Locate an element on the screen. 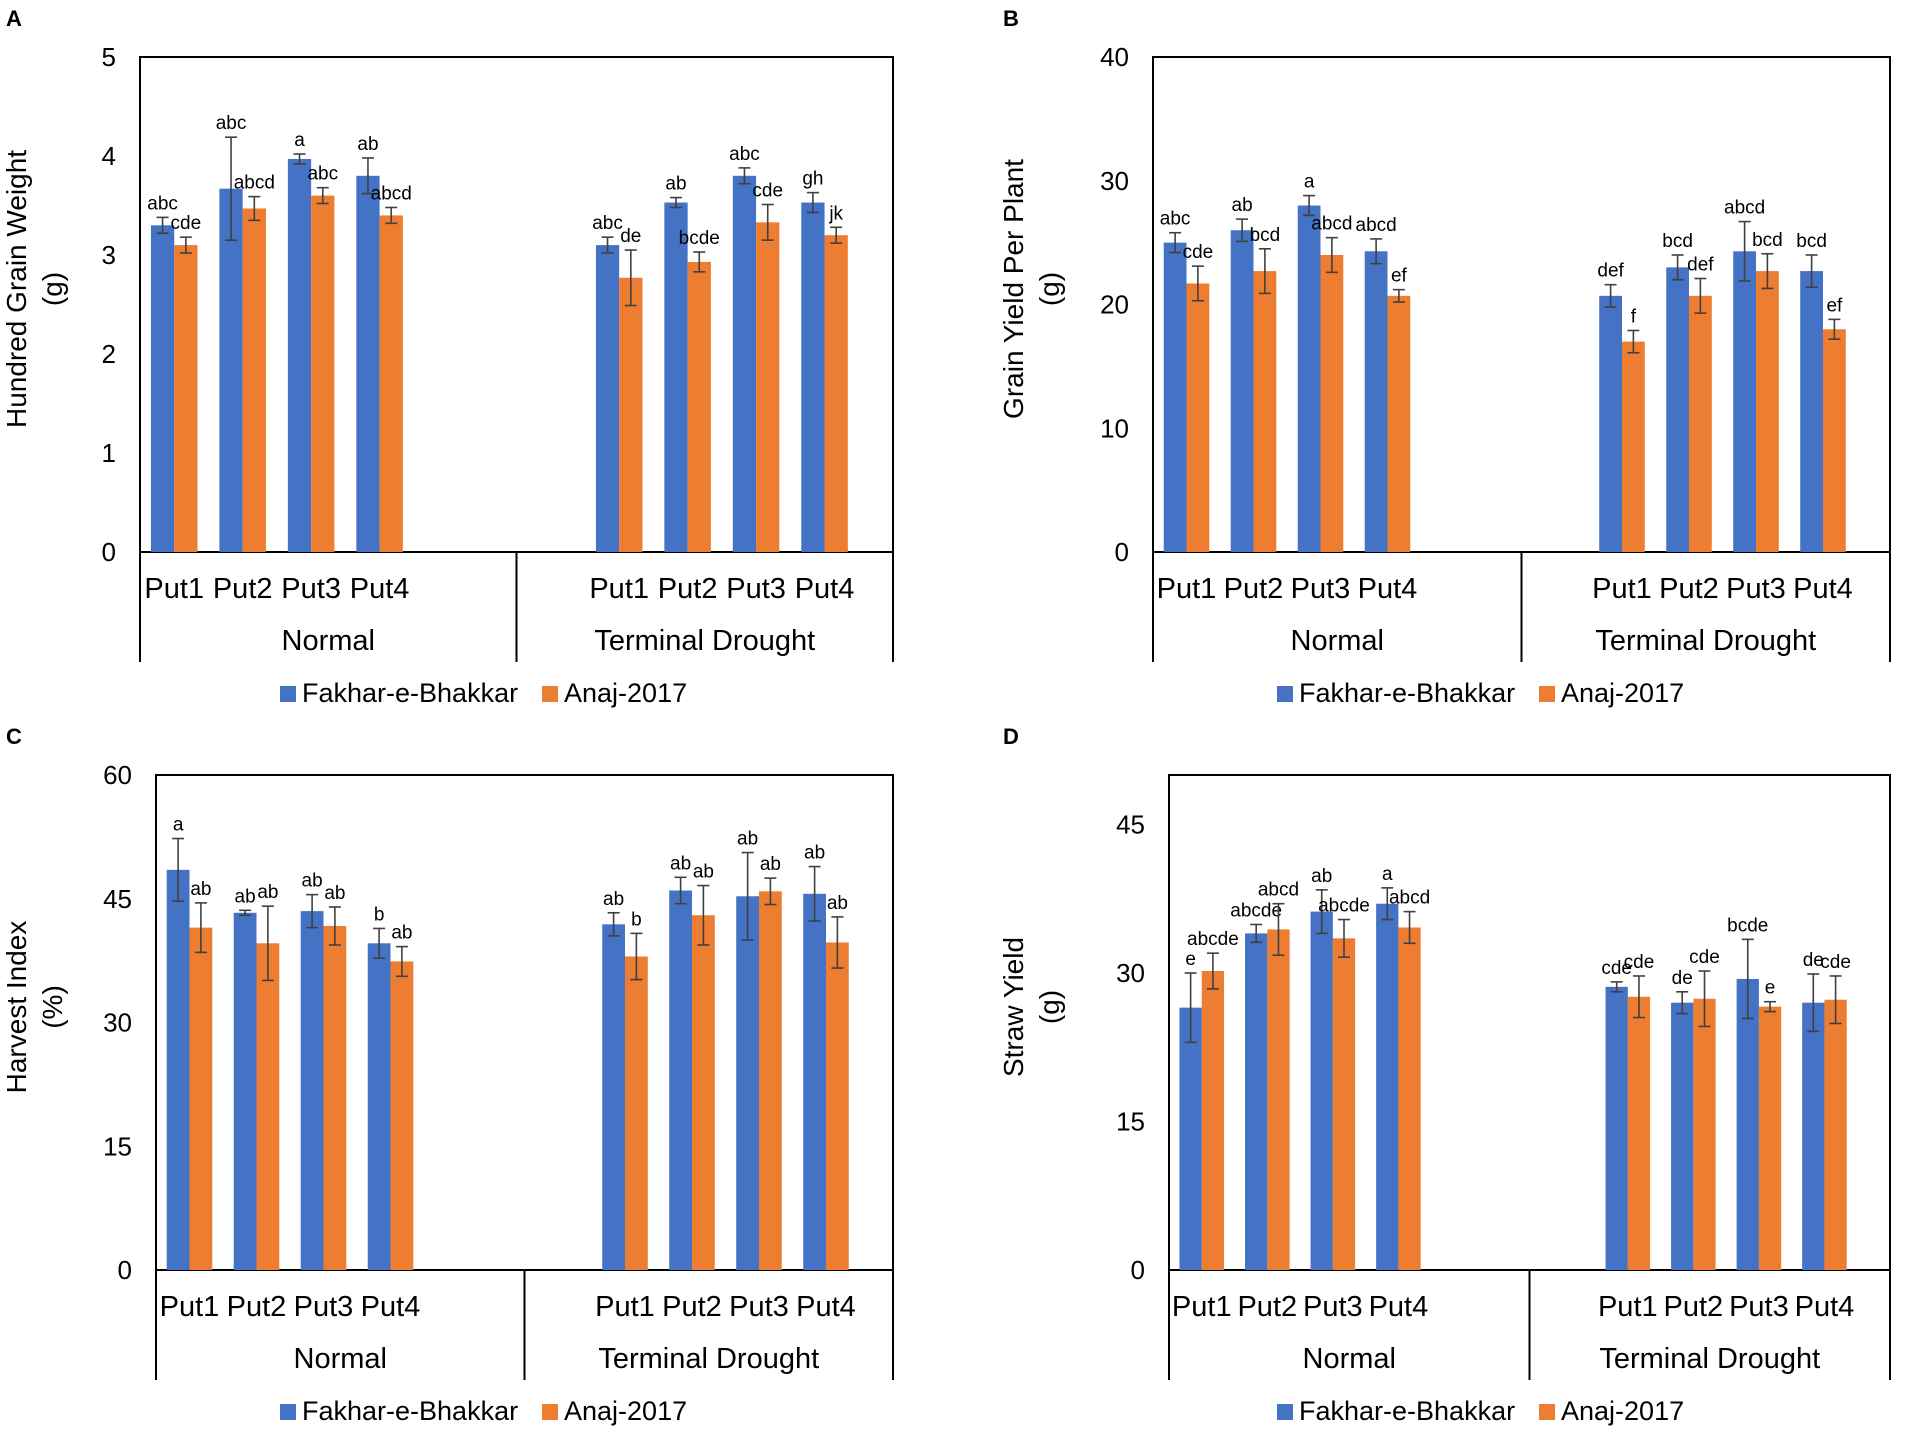  legend-label-anaj: Anaj-2017 is located at coordinates (625, 693).